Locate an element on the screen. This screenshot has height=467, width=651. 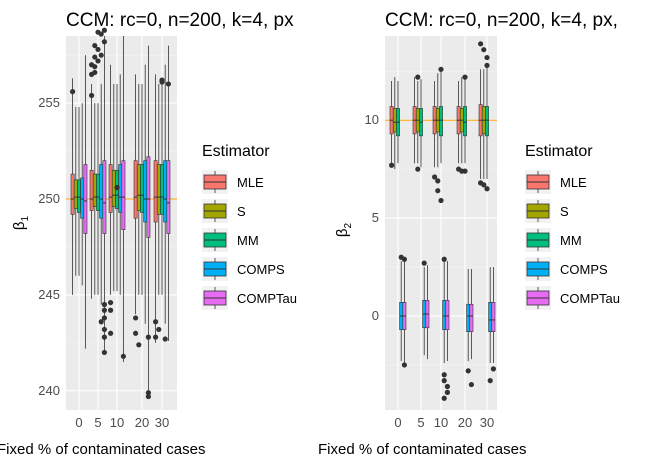
beta1-x-tick-label: 5 is located at coordinates (97, 422).